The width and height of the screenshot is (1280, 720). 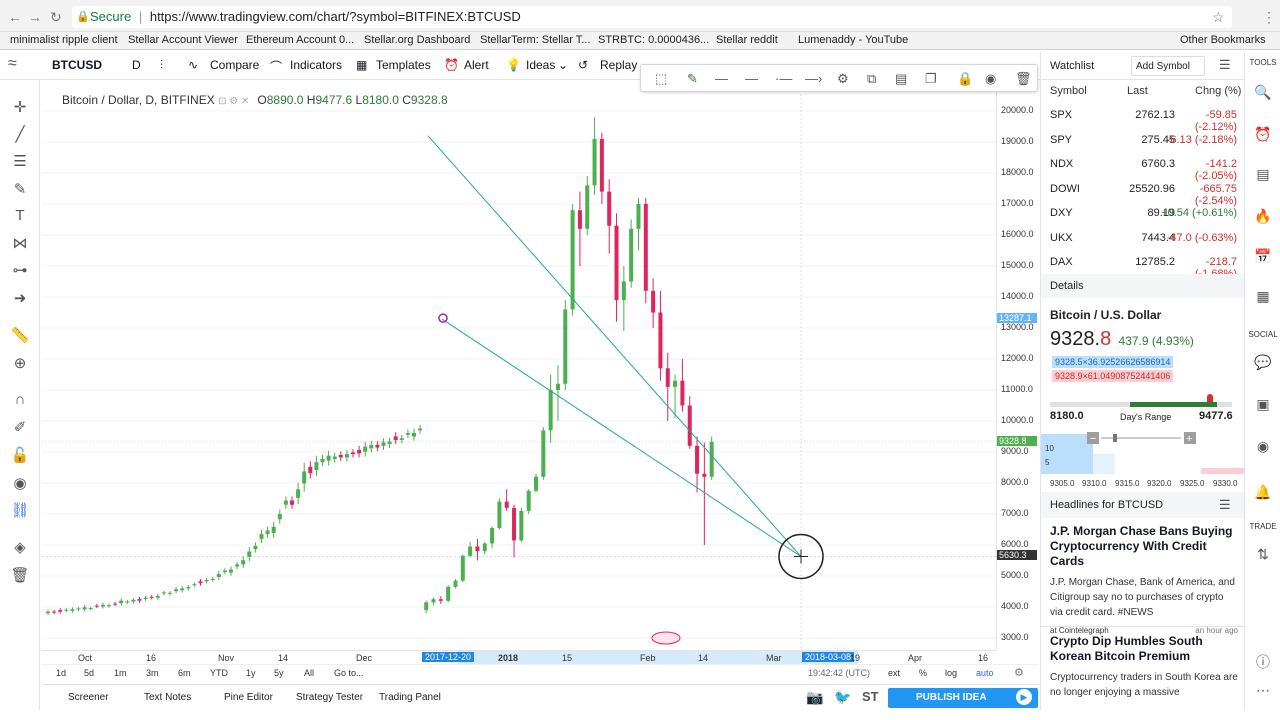 What do you see at coordinates (843, 697) in the screenshot?
I see `twitter-icon: 🐦` at bounding box center [843, 697].